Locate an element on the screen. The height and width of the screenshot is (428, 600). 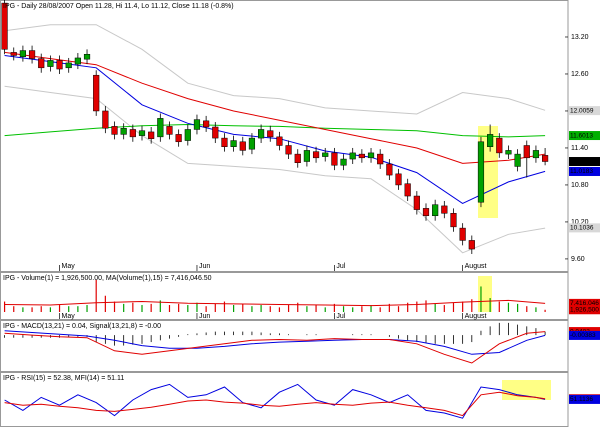
value-box-label: 7,416,046 is located at coordinates (584, 303).